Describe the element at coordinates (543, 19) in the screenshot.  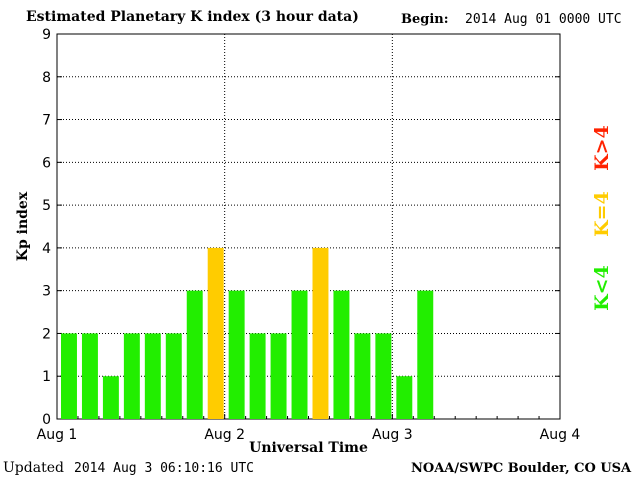
I see `begin-value: 2014 Aug 01 0000 UTC` at that location.